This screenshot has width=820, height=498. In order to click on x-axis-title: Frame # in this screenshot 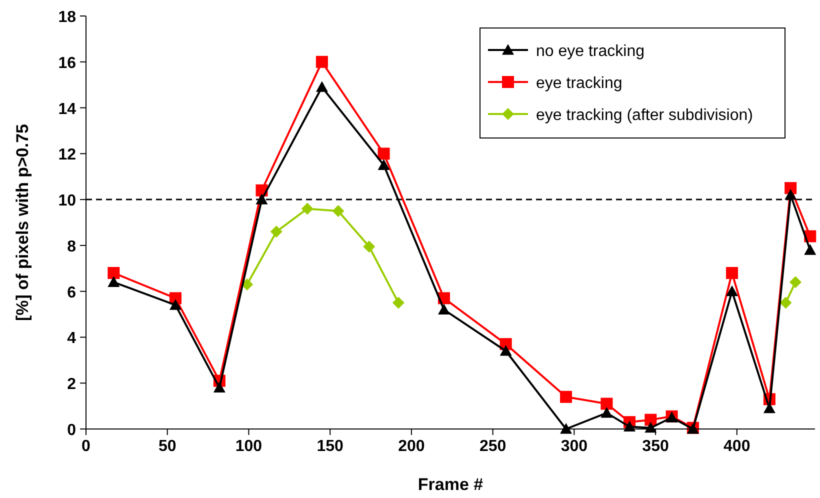, I will do `click(451, 484)`.